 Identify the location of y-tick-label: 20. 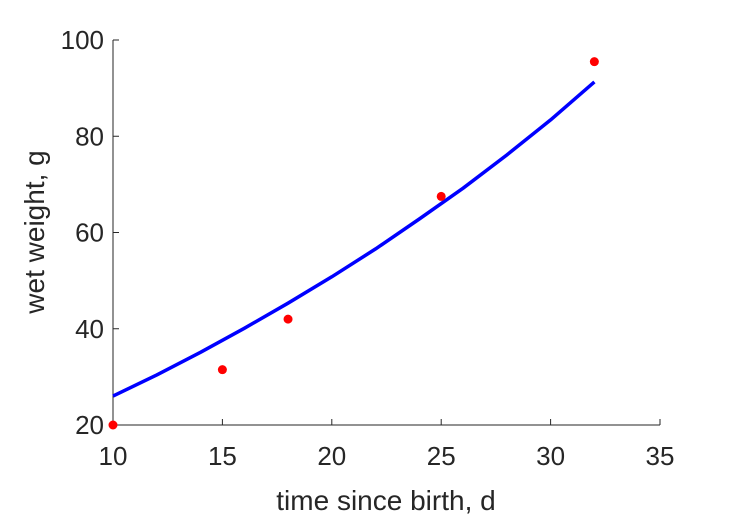
(89, 425).